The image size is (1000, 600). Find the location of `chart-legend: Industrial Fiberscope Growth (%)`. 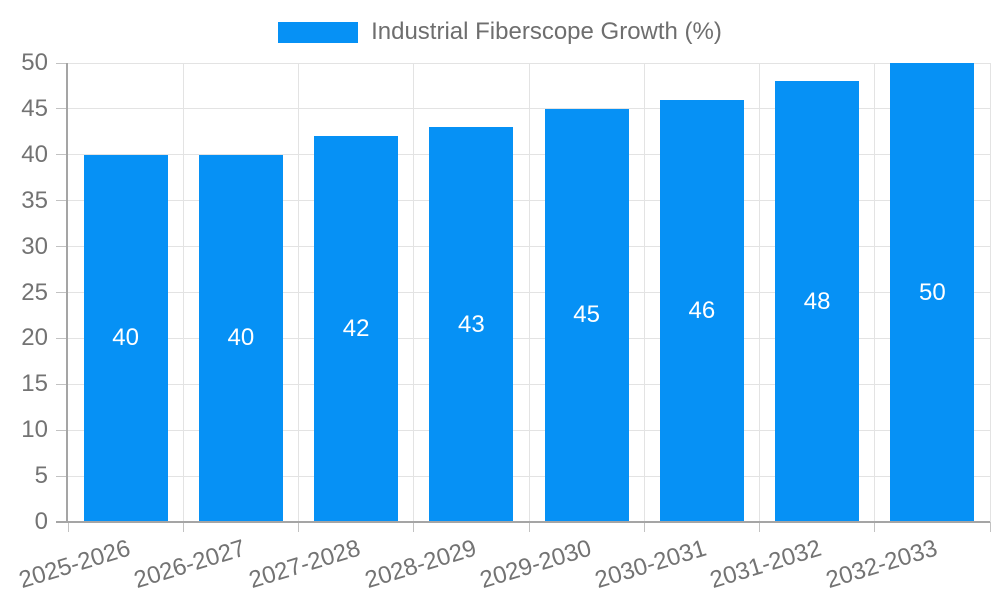

chart-legend: Industrial Fiberscope Growth (%) is located at coordinates (500, 32).